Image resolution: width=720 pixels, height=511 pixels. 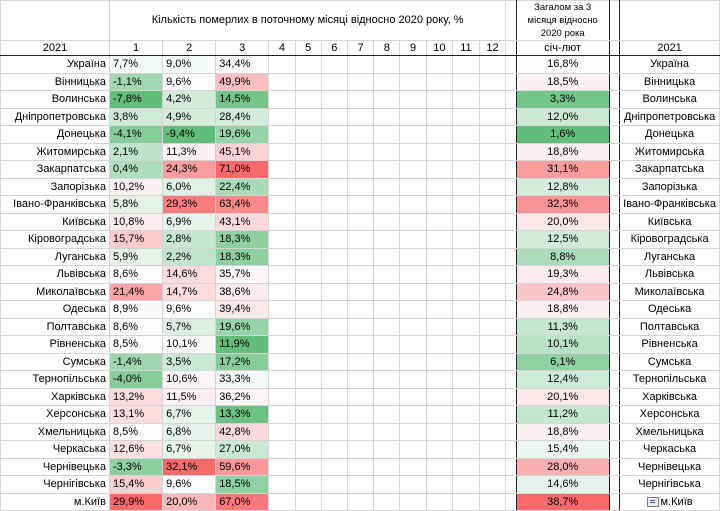 I want to click on table-row: Київська 10,8% 6,9% 43,1% 20,0% Київська, so click(x=360, y=221).